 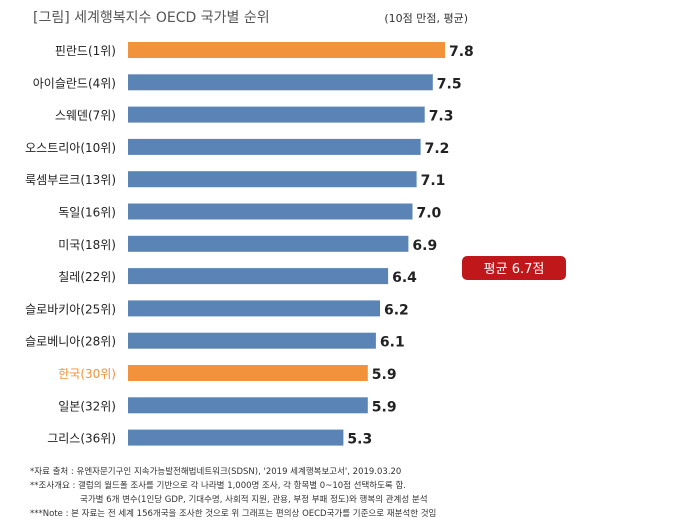 I want to click on value-label-item-8: 6.4, so click(x=404, y=278).